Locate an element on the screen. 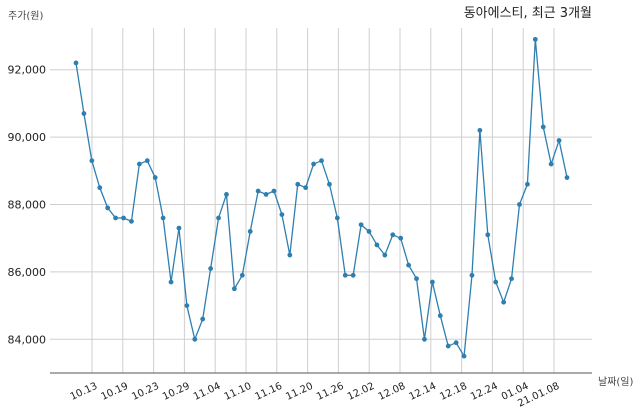 Image resolution: width=640 pixels, height=414 pixels. y-tick-label: 90,000 is located at coordinates (27, 137).